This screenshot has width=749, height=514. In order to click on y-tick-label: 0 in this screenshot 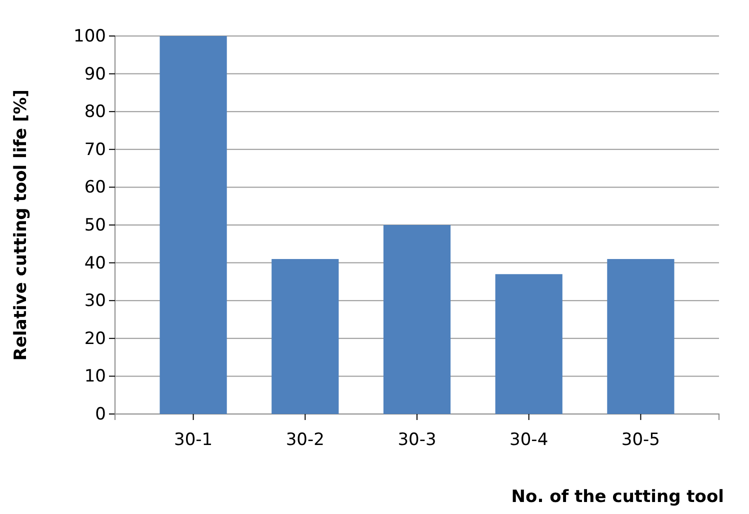, I will do `click(100, 414)`.